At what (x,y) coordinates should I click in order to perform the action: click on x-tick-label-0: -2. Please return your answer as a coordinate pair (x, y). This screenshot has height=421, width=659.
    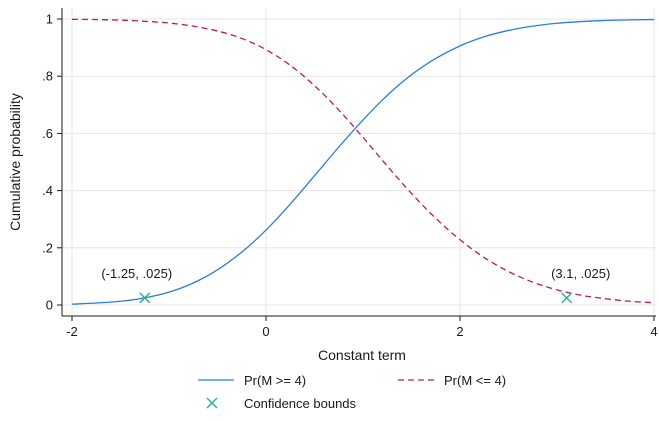
    Looking at the image, I should click on (72, 331).